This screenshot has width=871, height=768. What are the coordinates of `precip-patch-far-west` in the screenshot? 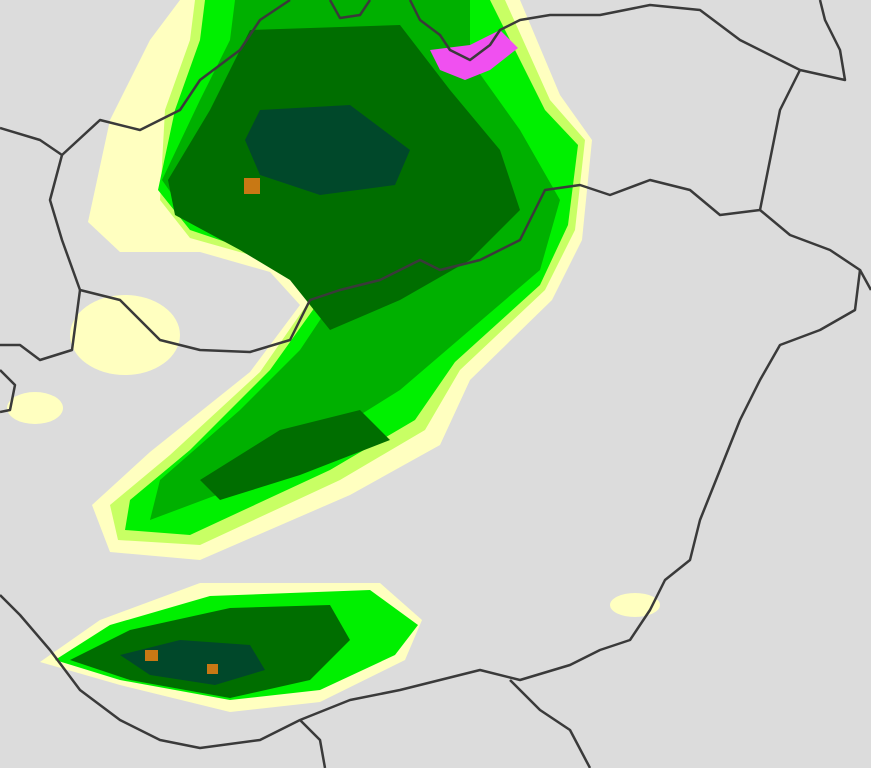 It's located at (35, 408).